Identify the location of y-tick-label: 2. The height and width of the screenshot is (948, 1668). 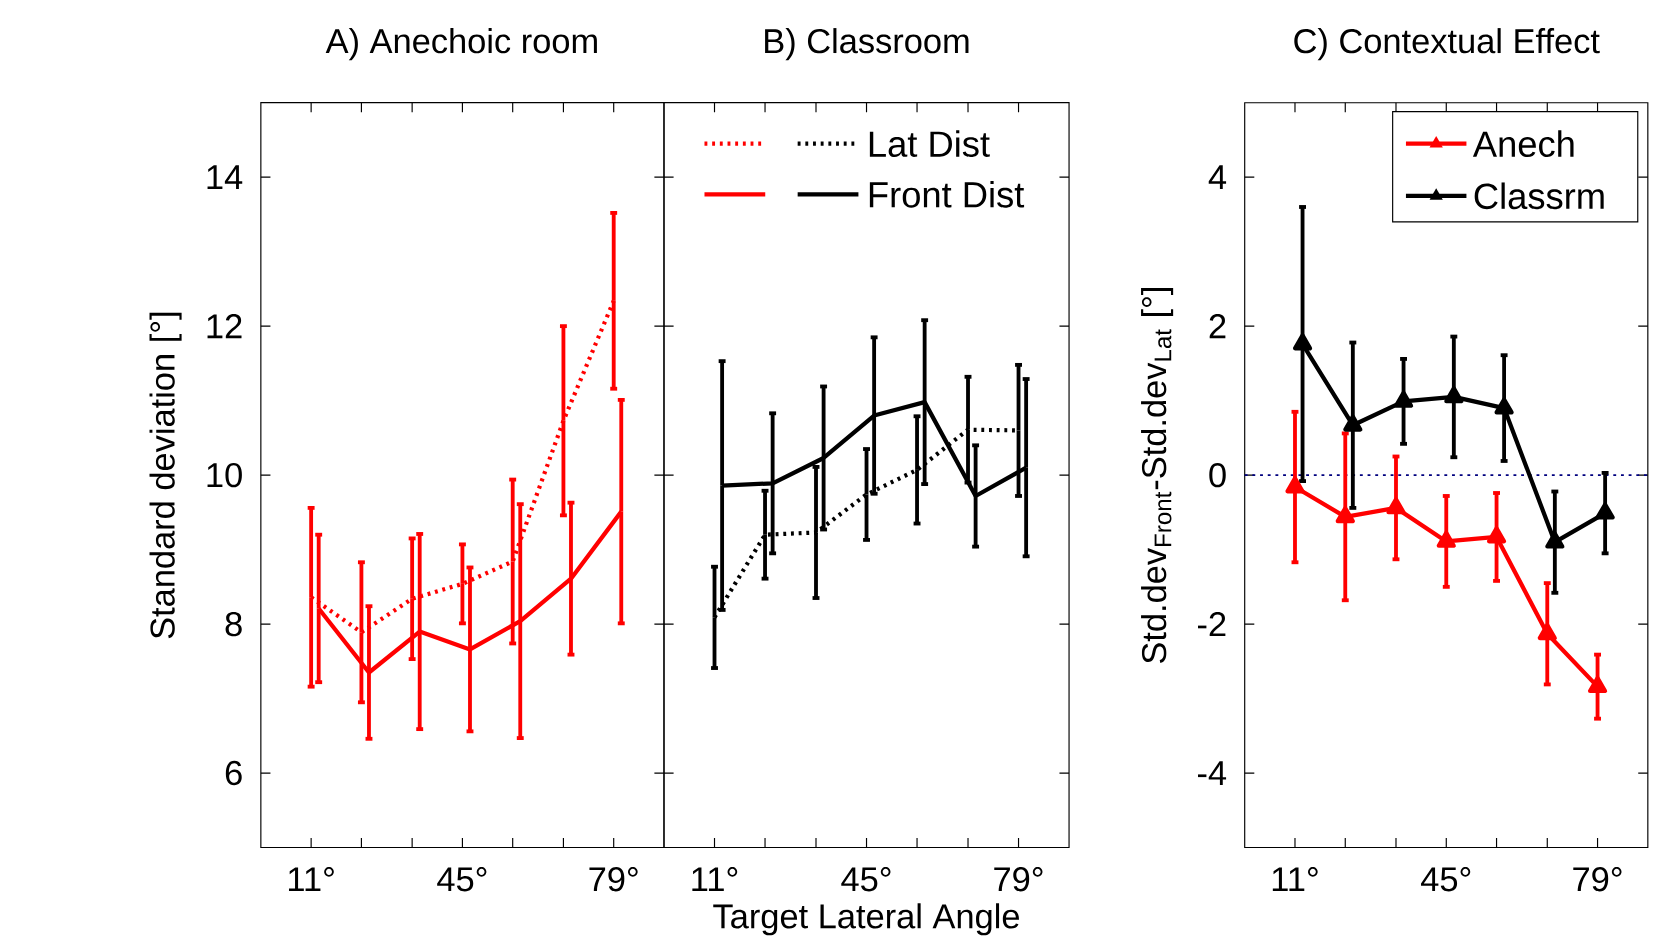
(1217, 326).